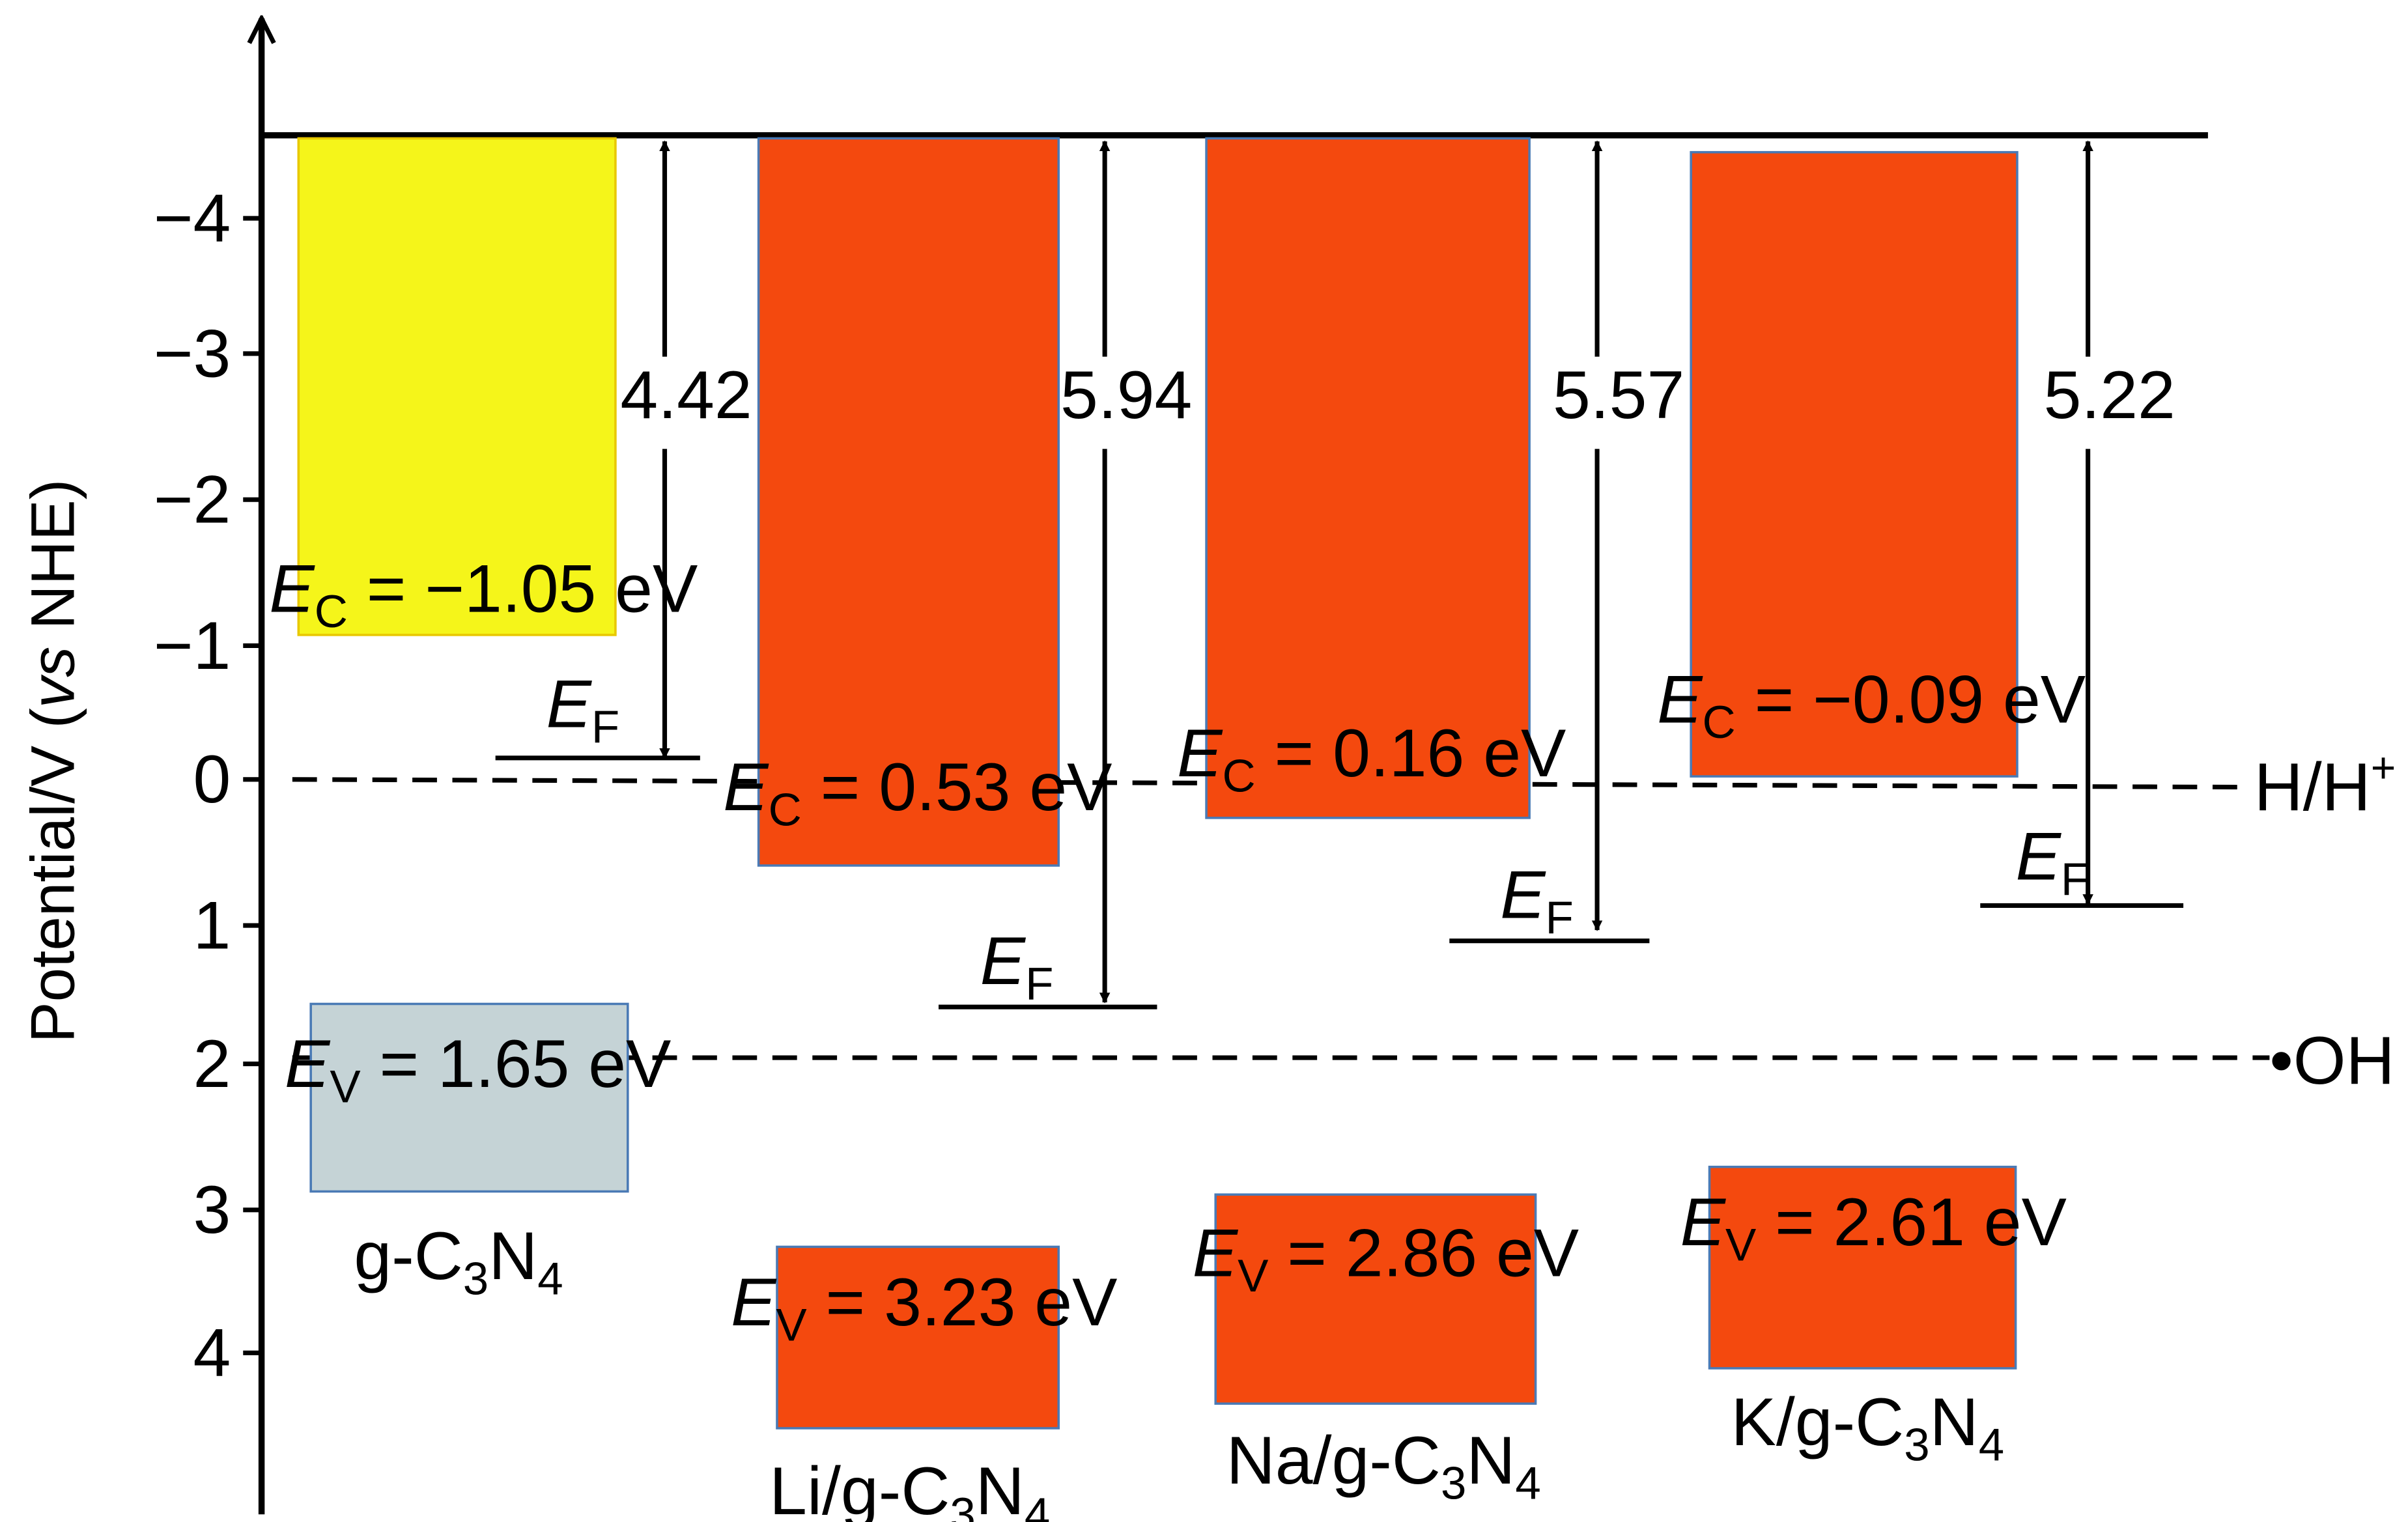 This screenshot has height=1522, width=2408. Describe the element at coordinates (859, 1488) in the screenshot. I see `label-part: Li/g-C` at that location.